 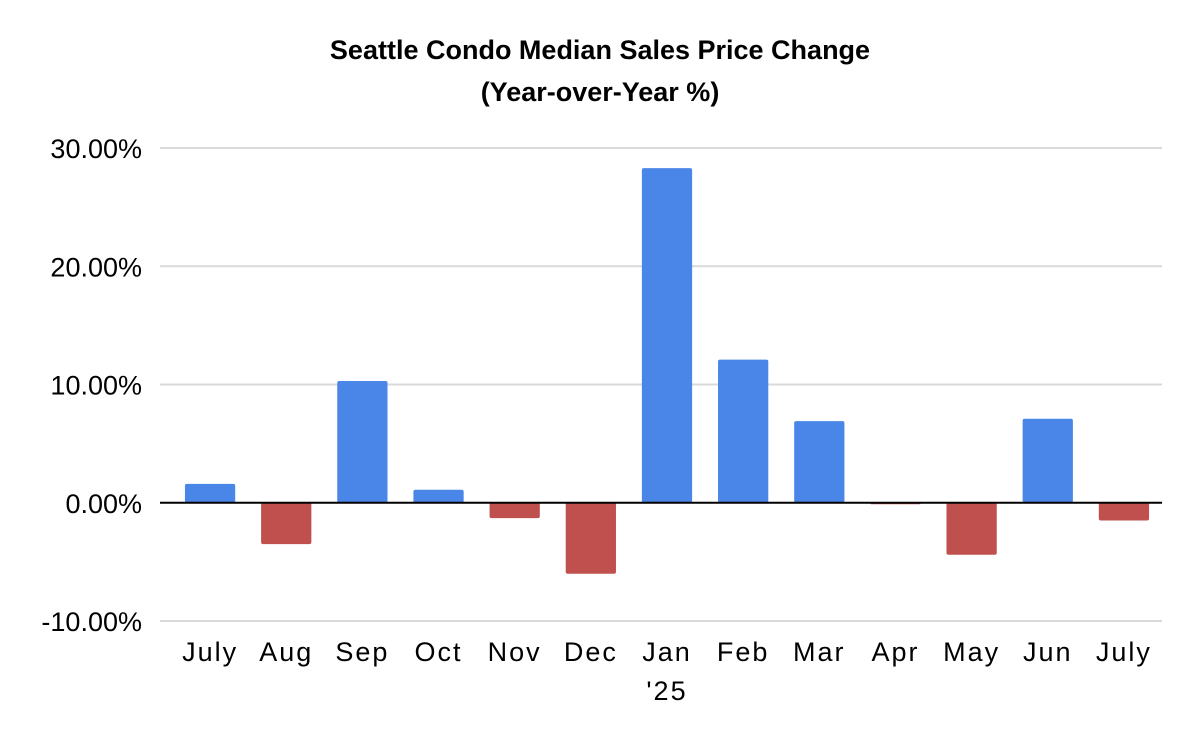 What do you see at coordinates (103, 504) in the screenshot?
I see `y-tick-label: 0.00%` at bounding box center [103, 504].